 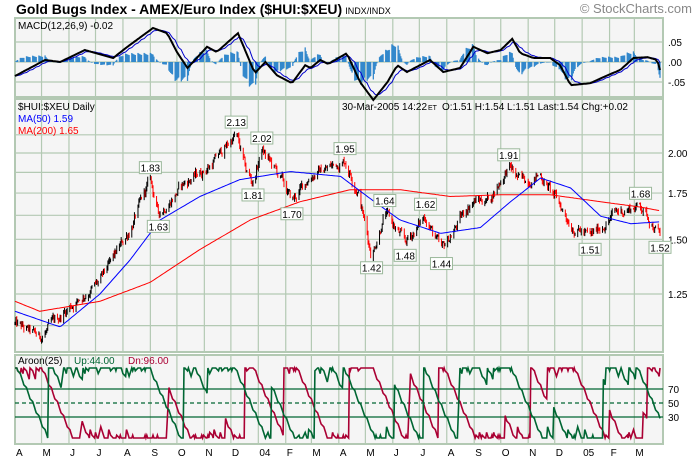 What do you see at coordinates (94, 361) in the screenshot?
I see `aroon-up-label: Up:44.00` at bounding box center [94, 361].